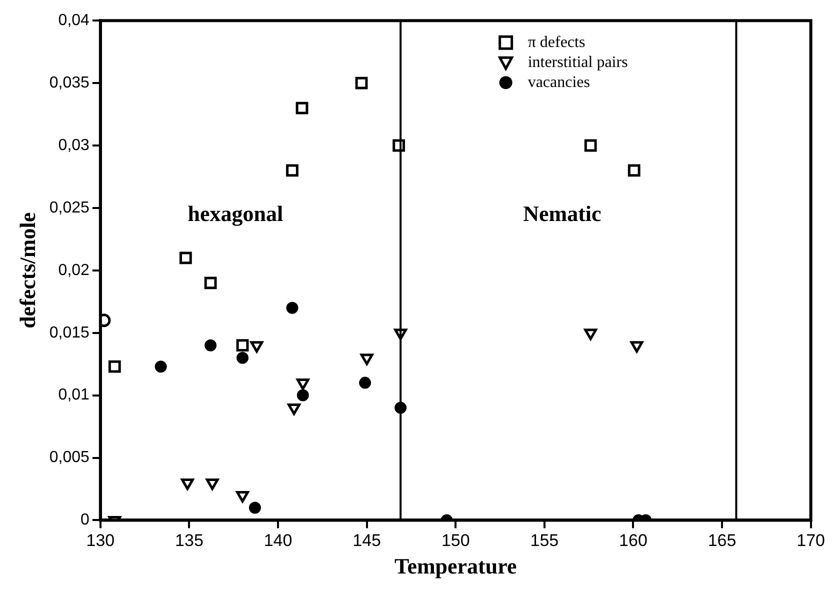 This screenshot has height=589, width=836. I want to click on y-tick-label: 0,035, so click(69, 83).